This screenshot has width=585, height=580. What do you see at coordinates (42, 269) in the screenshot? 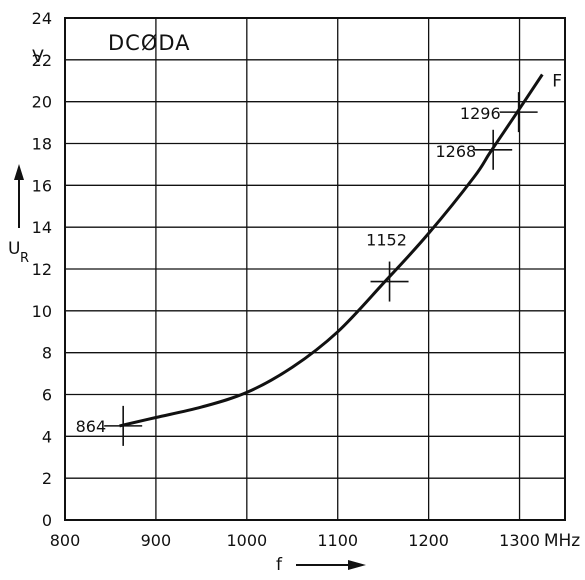
I see `y-tick-label: 12` at bounding box center [42, 269].